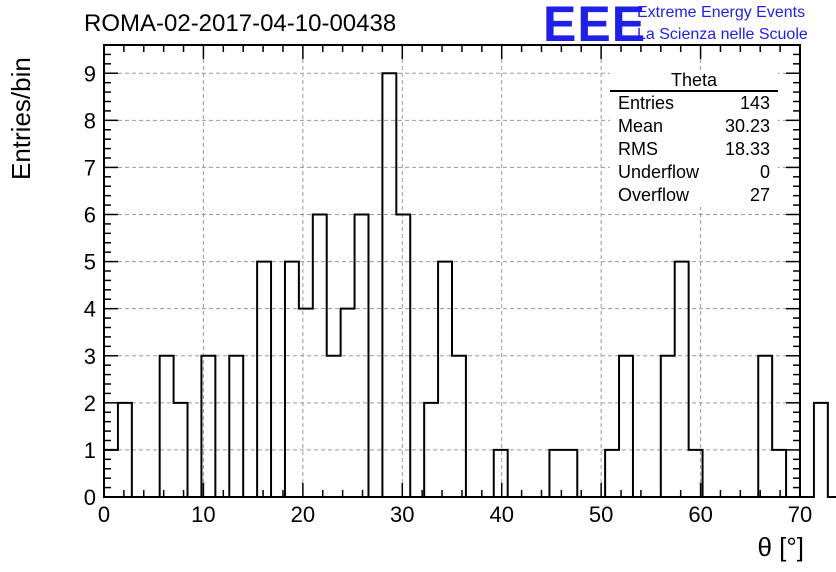 This screenshot has width=836, height=572. Describe the element at coordinates (646, 103) in the screenshot. I see `stats-label: Entries` at that location.